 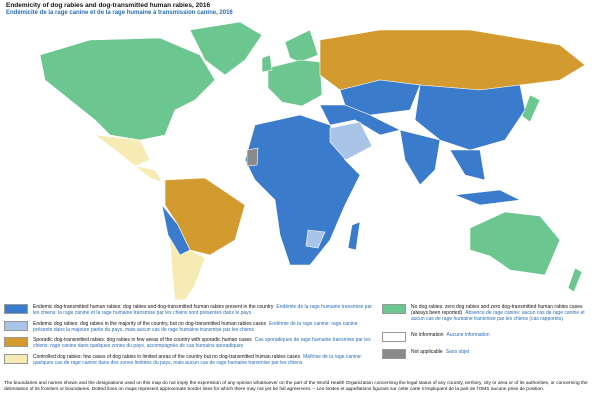 I want to click on middle-east, so click(x=360, y=120).